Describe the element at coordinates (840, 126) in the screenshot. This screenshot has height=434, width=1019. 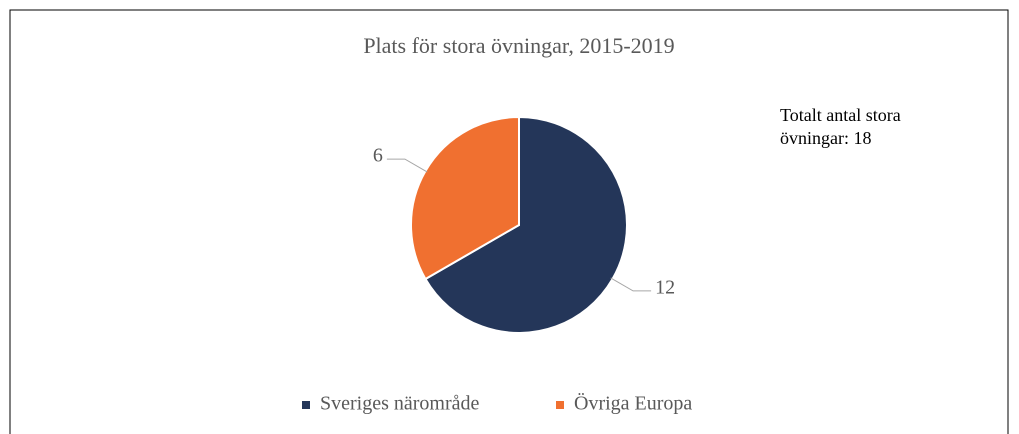
I see `annotation: Totalt antal stora övningar: 18` at that location.